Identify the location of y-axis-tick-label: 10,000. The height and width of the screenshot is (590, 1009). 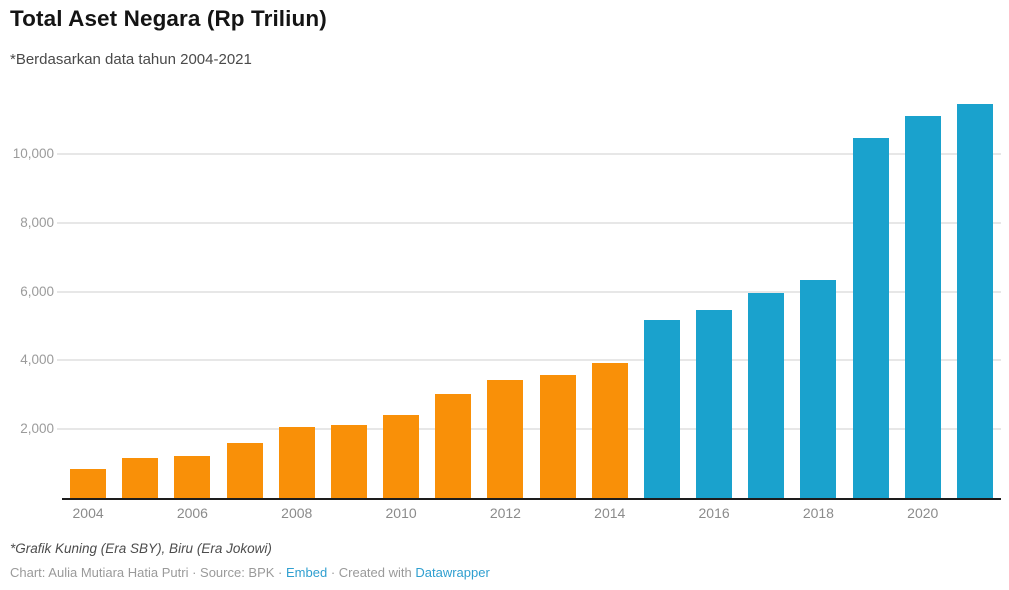
(33, 153).